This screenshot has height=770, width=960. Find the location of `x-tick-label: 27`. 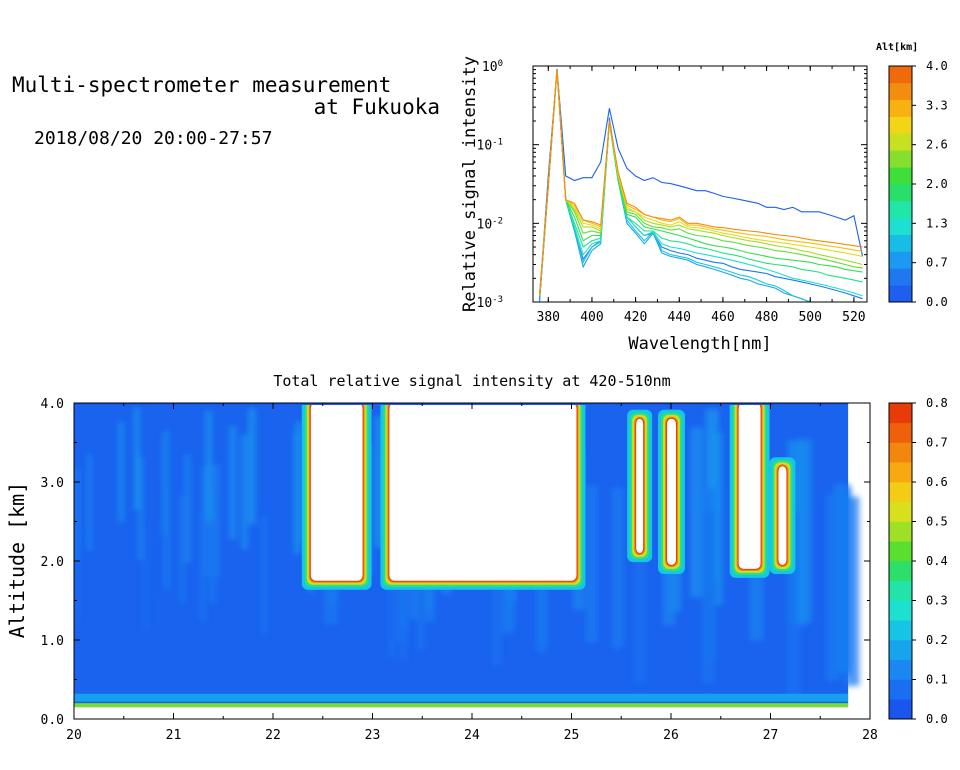

x-tick-label: 27 is located at coordinates (771, 735).